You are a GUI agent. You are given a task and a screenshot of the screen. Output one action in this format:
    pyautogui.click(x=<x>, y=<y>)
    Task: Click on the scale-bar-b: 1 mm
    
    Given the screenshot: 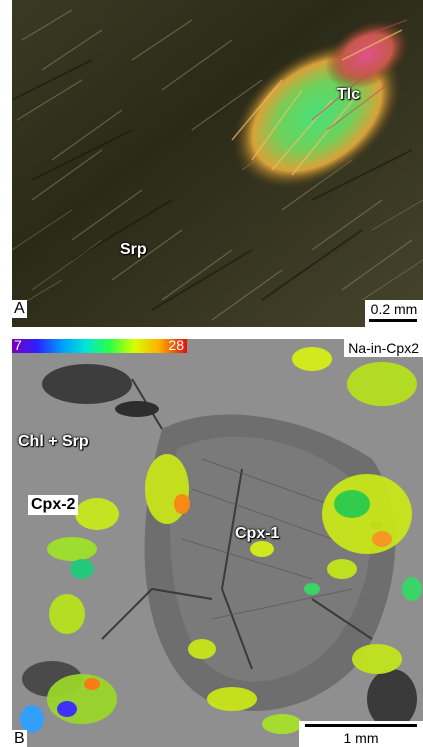 What is the action you would take?
    pyautogui.click(x=361, y=734)
    